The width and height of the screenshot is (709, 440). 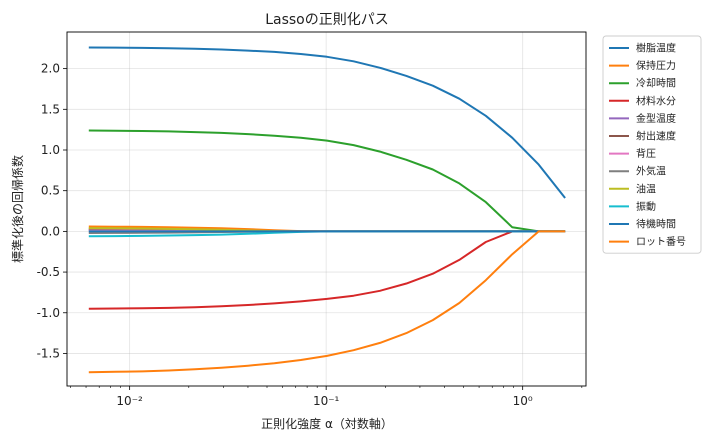 What do you see at coordinates (50, 191) in the screenshot?
I see `y-tick-label: 0.5` at bounding box center [50, 191].